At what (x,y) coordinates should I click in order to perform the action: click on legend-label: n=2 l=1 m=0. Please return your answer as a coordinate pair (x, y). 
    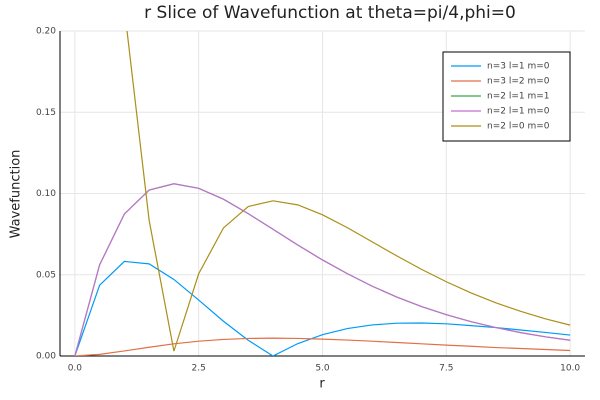
    Looking at the image, I should click on (518, 112).